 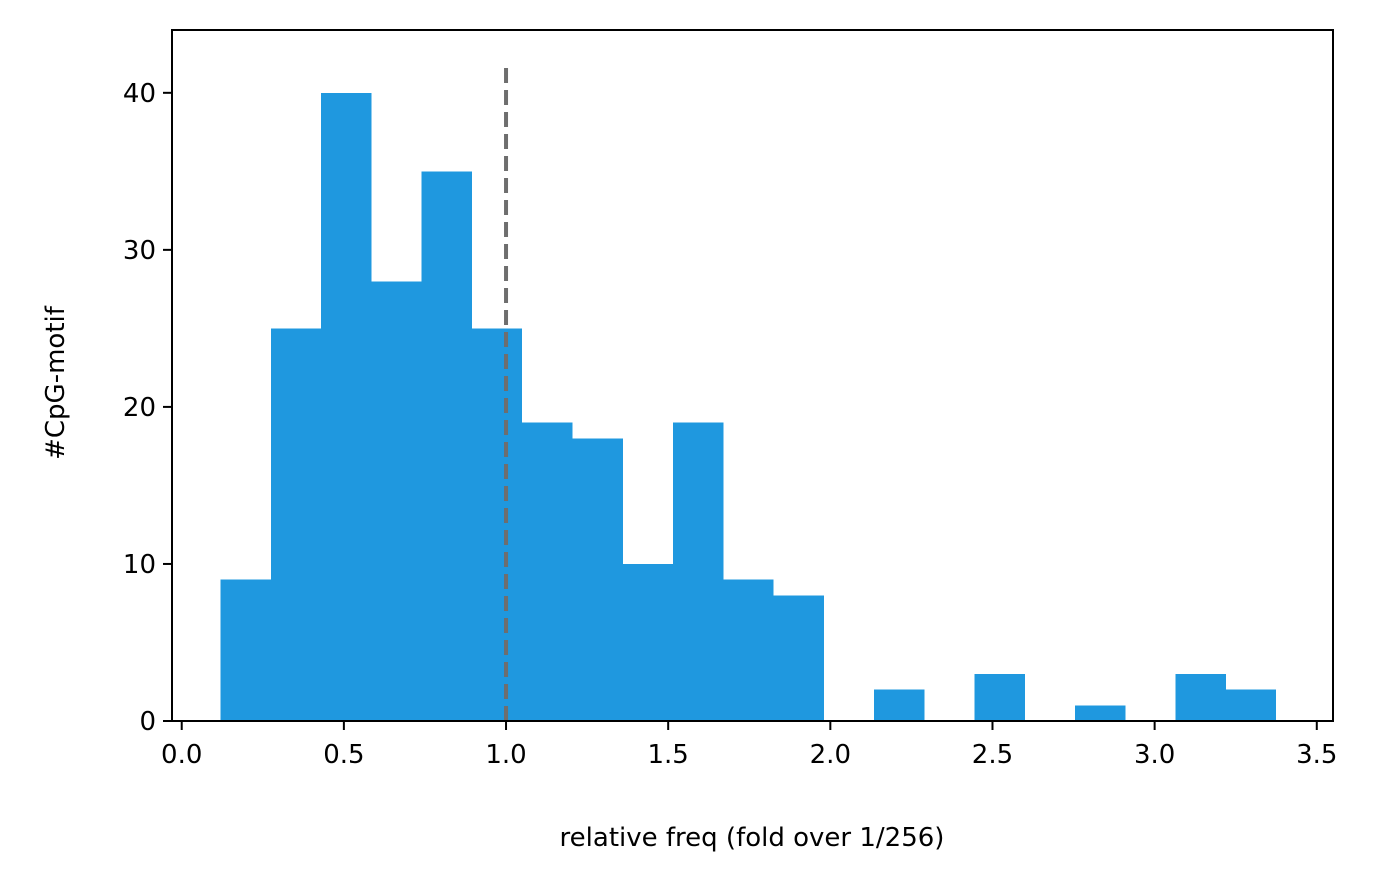 What do you see at coordinates (752, 838) in the screenshot?
I see `x-axis-label: relative freq (fold over 1/256)` at bounding box center [752, 838].